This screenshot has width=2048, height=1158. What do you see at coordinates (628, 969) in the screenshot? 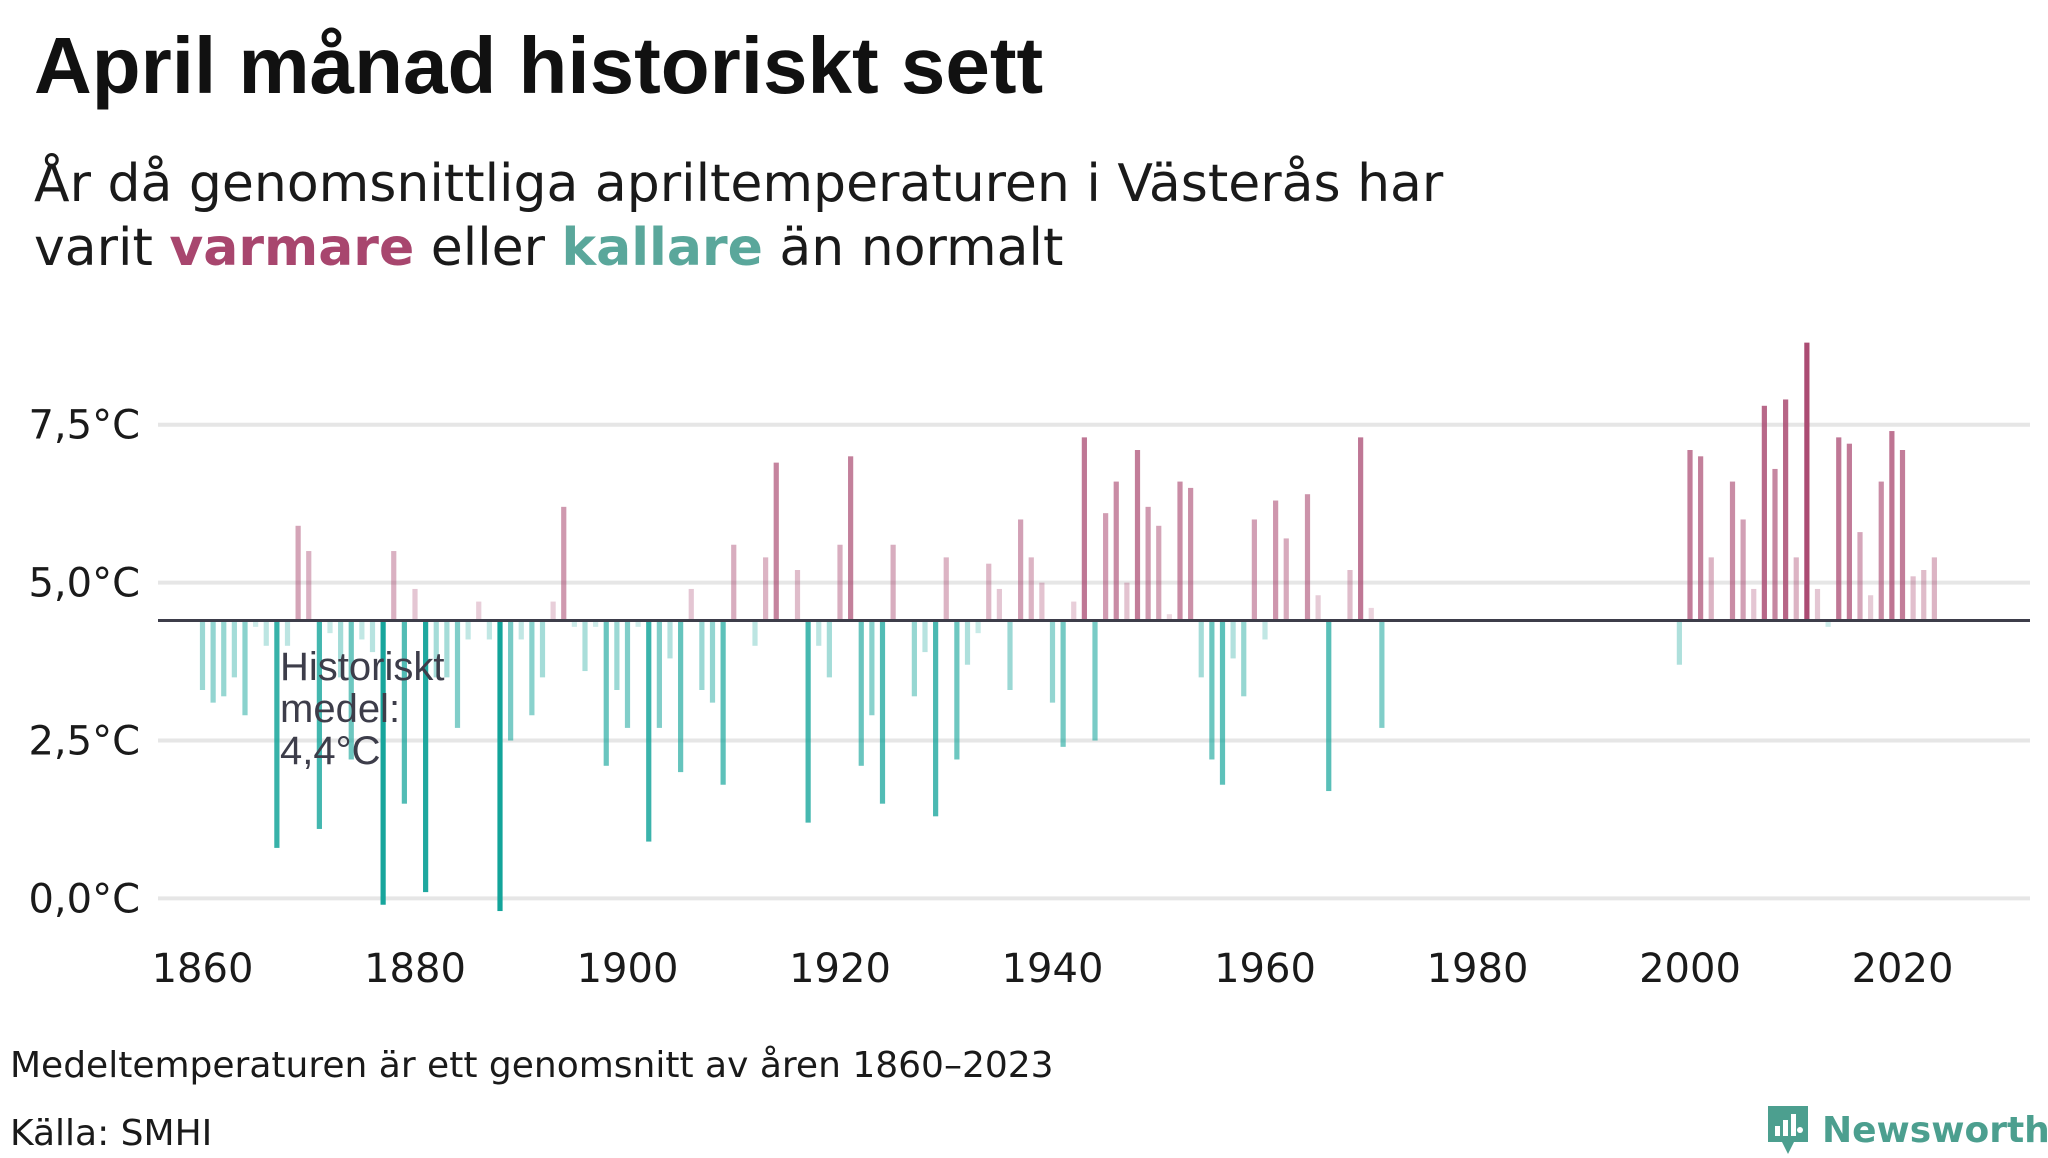
I see `x-tick-label: 1900` at bounding box center [628, 969].